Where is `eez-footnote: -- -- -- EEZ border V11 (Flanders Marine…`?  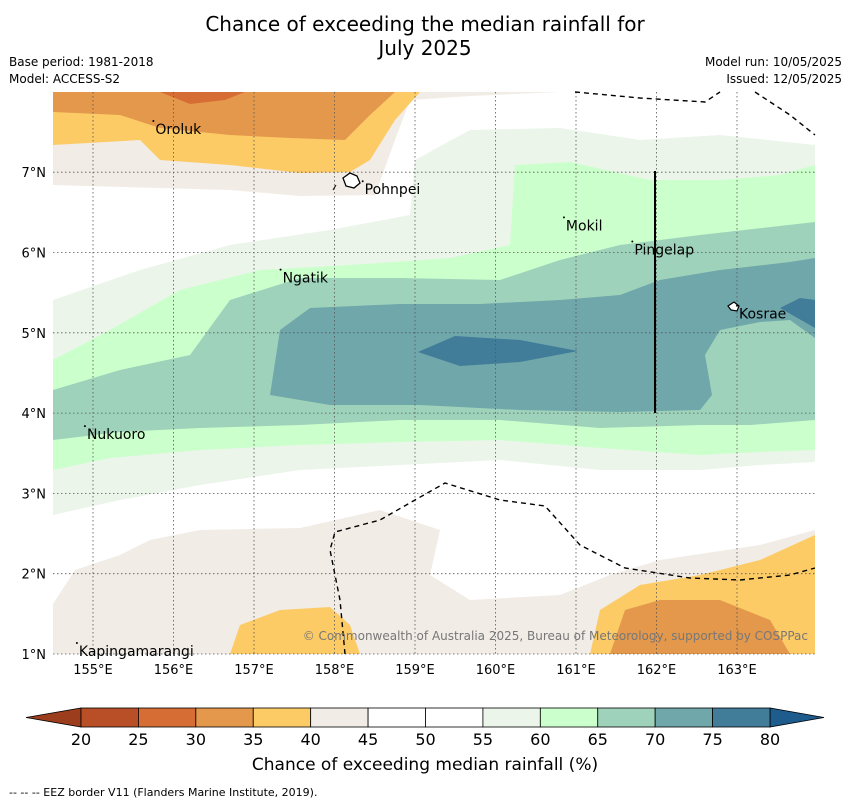 eez-footnote: -- -- -- EEZ border V11 (Flanders Marine… is located at coordinates (163, 792).